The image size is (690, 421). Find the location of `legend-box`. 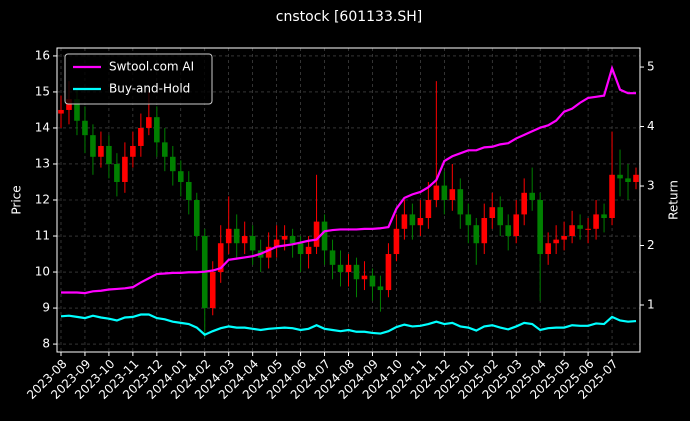

legend-box is located at coordinates (138, 79).